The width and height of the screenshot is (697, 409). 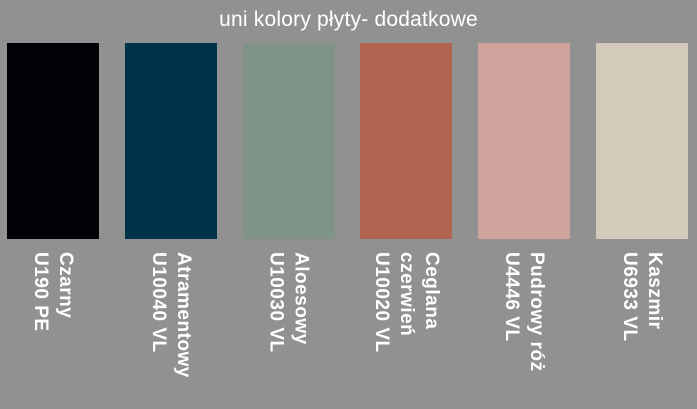 What do you see at coordinates (348, 19) in the screenshot?
I see `page-title: uni kolory płyty- dodatkowe` at bounding box center [348, 19].